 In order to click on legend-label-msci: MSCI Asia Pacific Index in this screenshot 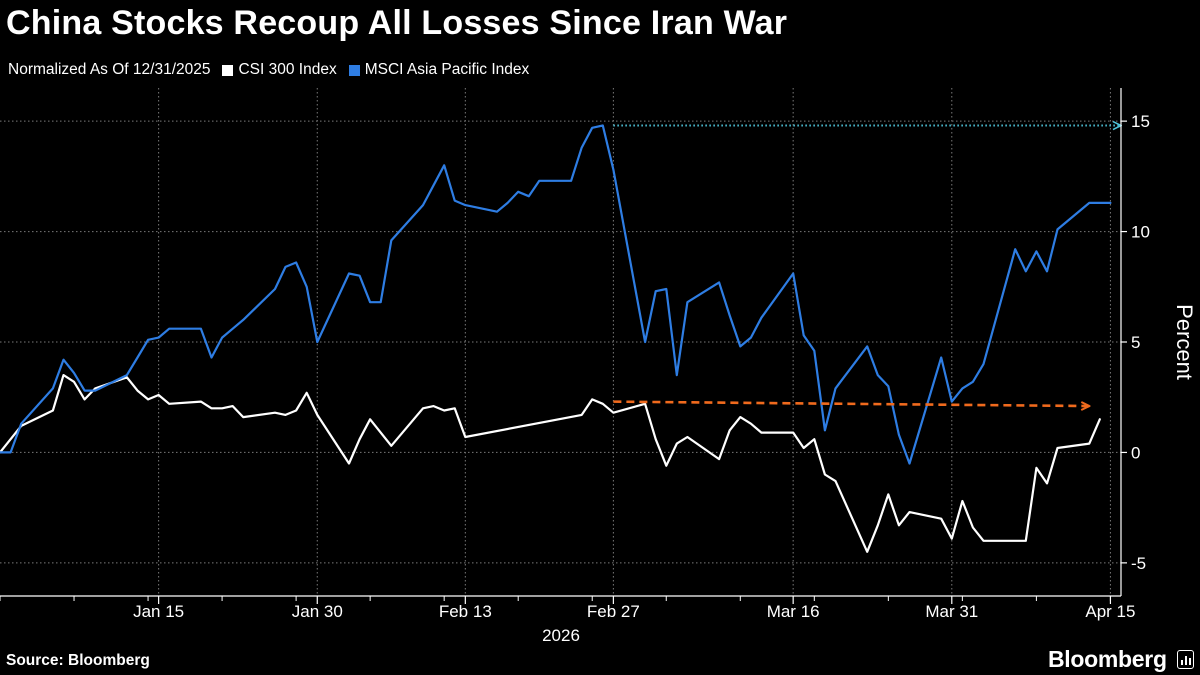, I will do `click(447, 69)`.